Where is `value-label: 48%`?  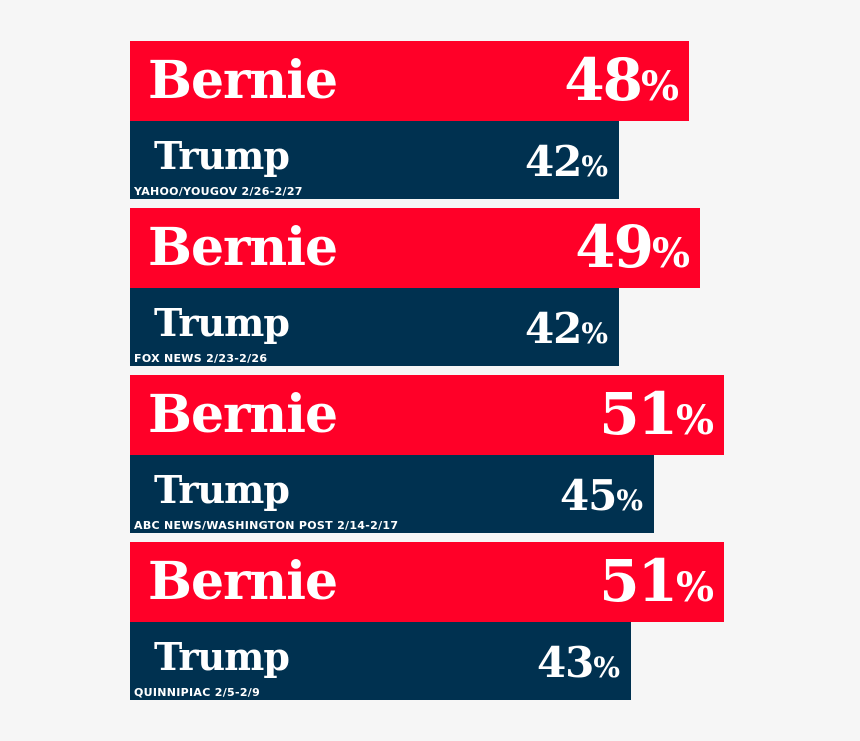
value-label: 48% is located at coordinates (621, 80).